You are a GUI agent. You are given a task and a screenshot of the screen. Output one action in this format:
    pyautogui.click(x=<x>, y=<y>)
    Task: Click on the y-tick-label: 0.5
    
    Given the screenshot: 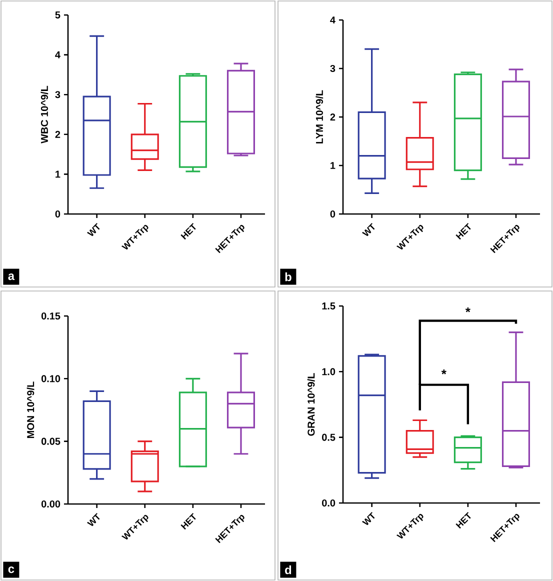 What is the action you would take?
    pyautogui.click(x=329, y=437)
    